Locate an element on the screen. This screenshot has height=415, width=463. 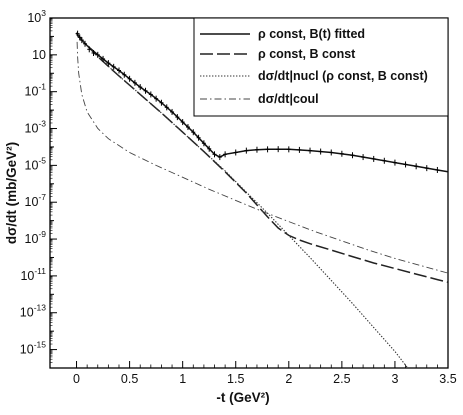
y-tick-label: 10⁻⁷ is located at coordinates (36, 200).